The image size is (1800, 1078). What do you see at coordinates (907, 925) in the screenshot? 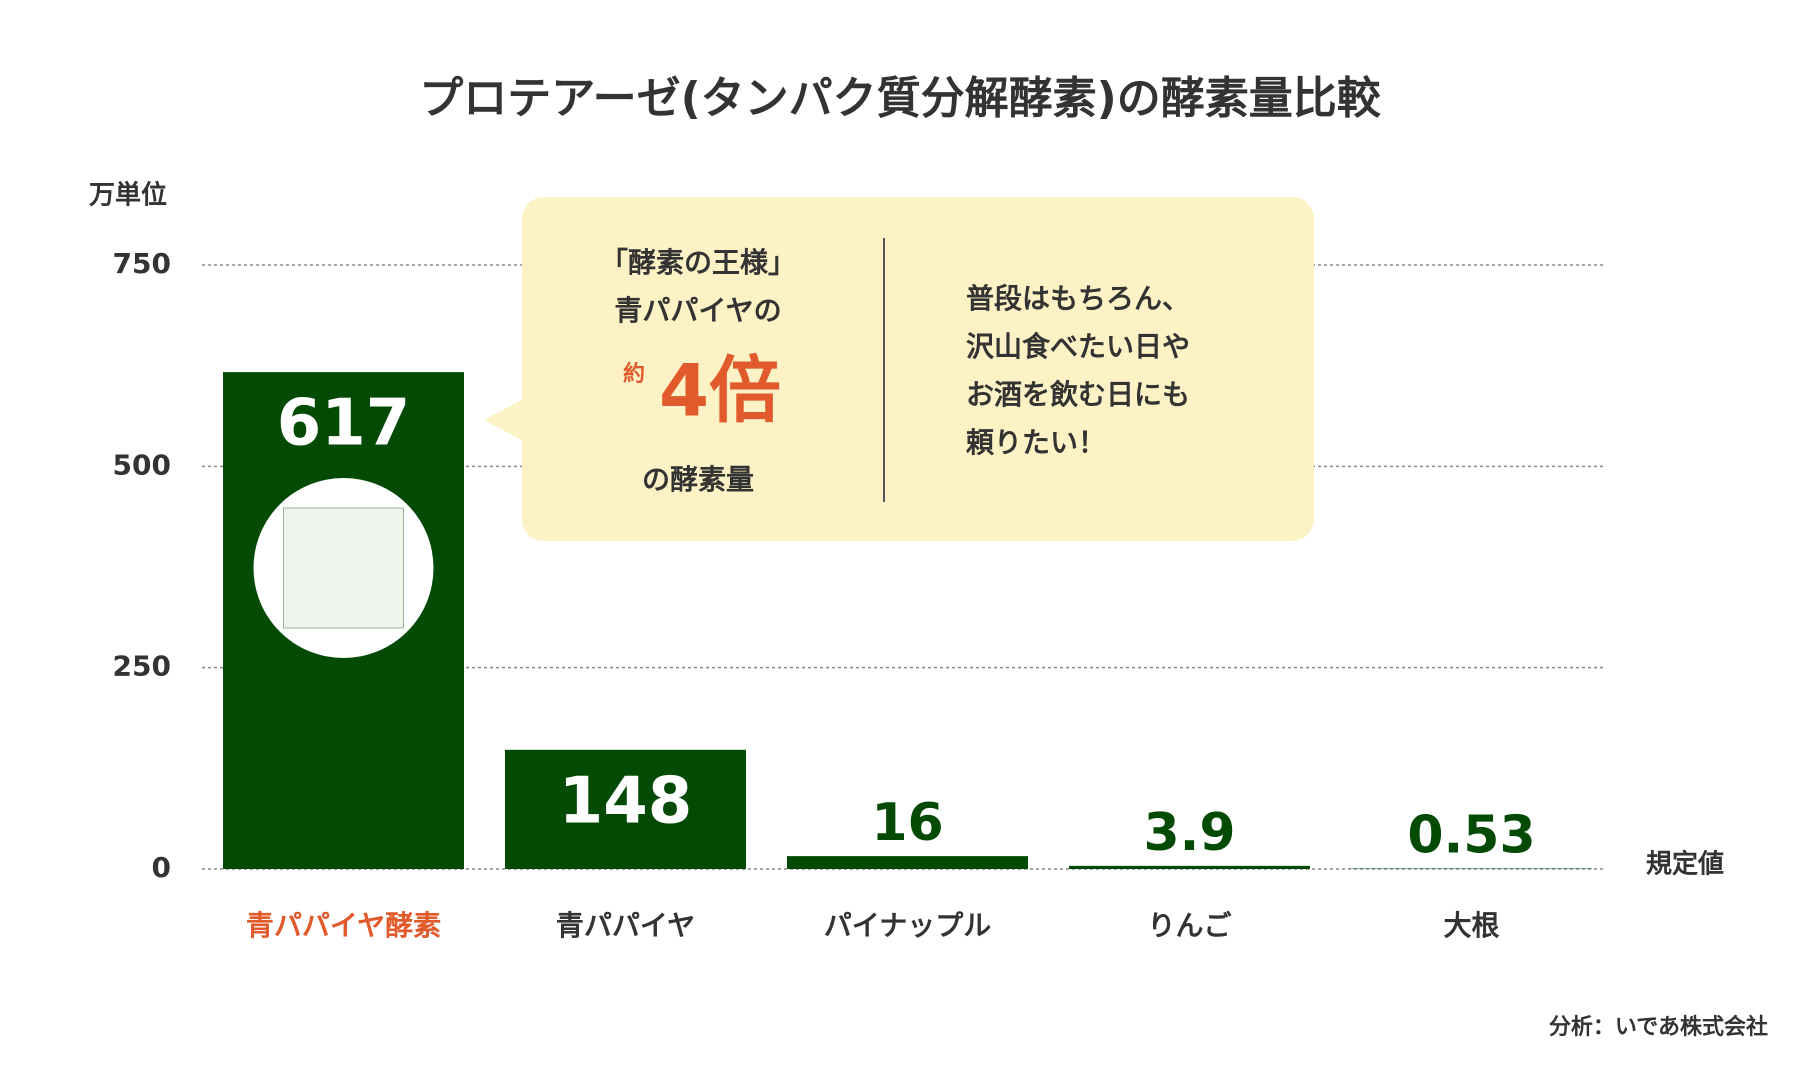
I see `x-tick-label: パイナップル` at bounding box center [907, 925].